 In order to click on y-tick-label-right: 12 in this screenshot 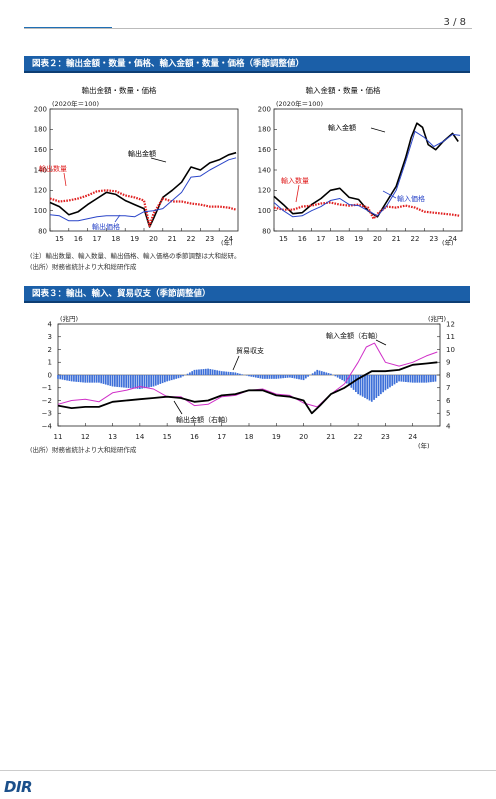, I will do `click(450, 324)`.